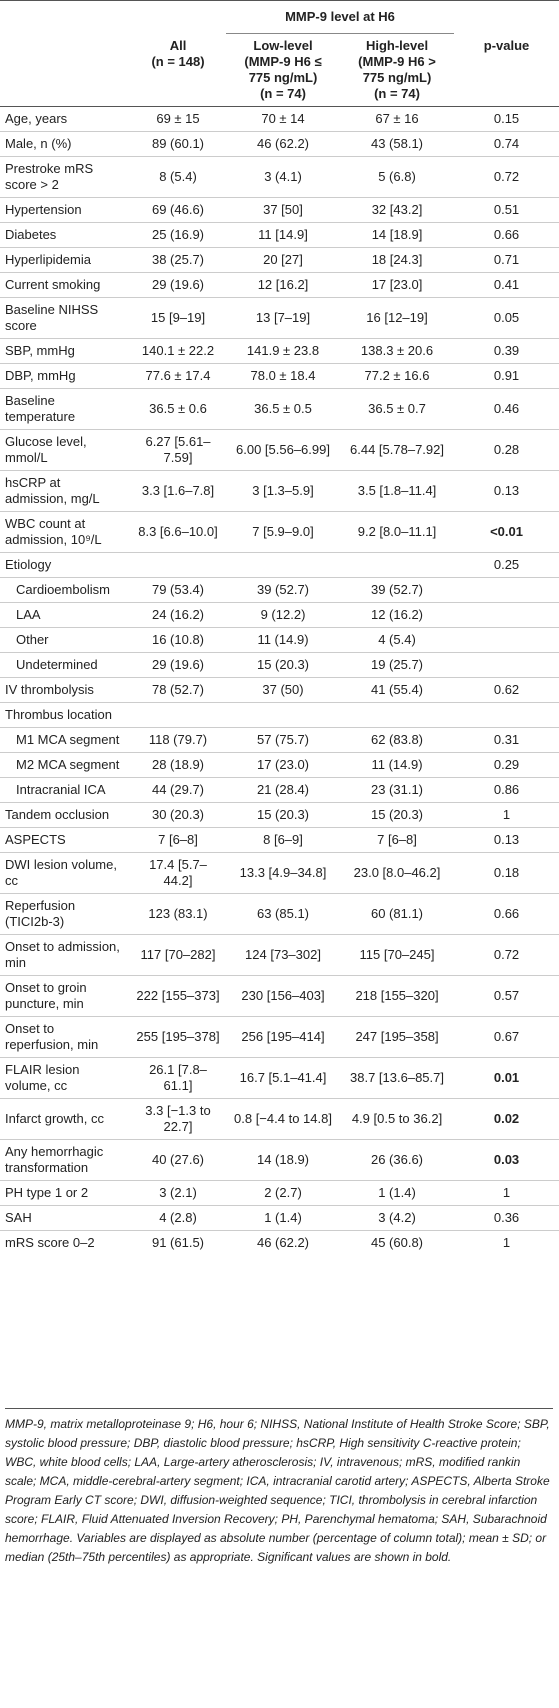 Image resolution: width=559 pixels, height=1708 pixels. I want to click on cell: 13 [7–19], so click(283, 318).